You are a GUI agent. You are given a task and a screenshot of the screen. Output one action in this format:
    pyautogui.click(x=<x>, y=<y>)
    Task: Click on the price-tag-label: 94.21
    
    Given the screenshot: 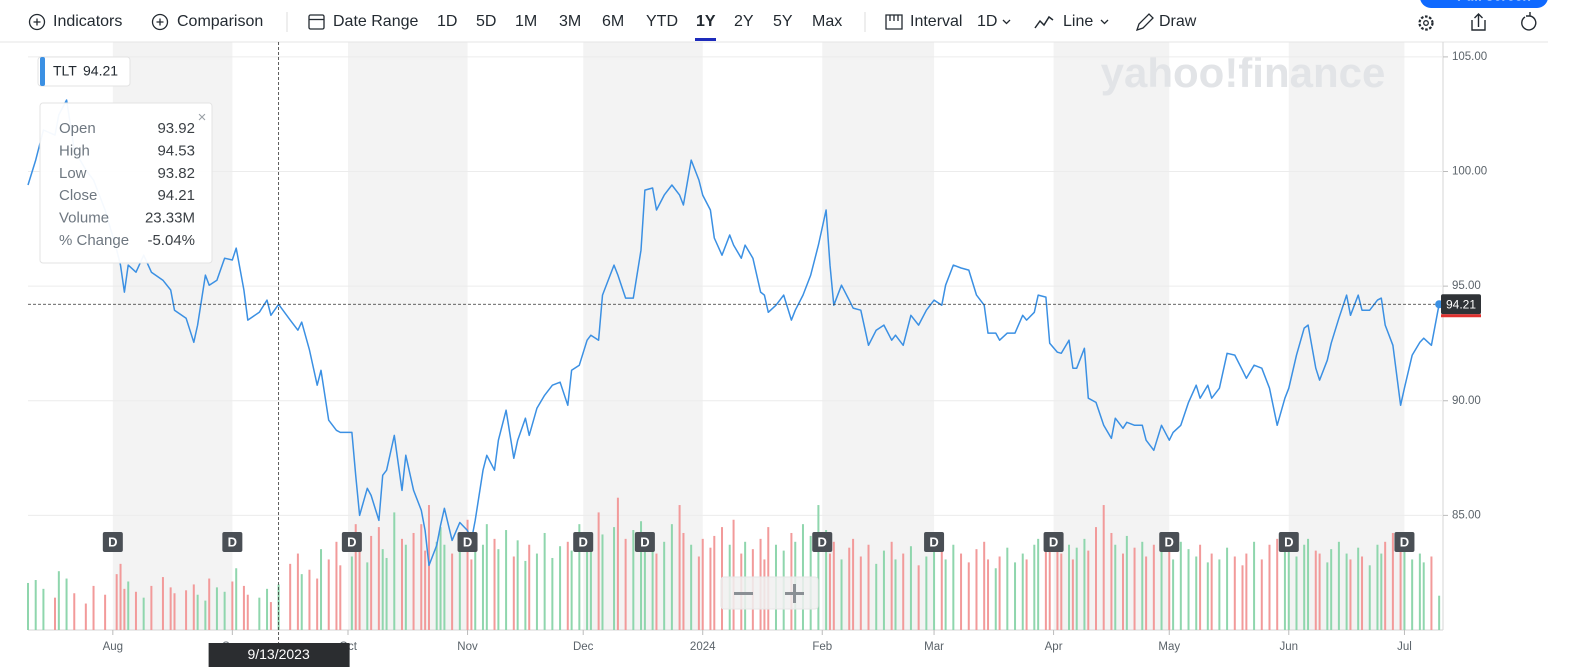 What is the action you would take?
    pyautogui.click(x=1461, y=304)
    